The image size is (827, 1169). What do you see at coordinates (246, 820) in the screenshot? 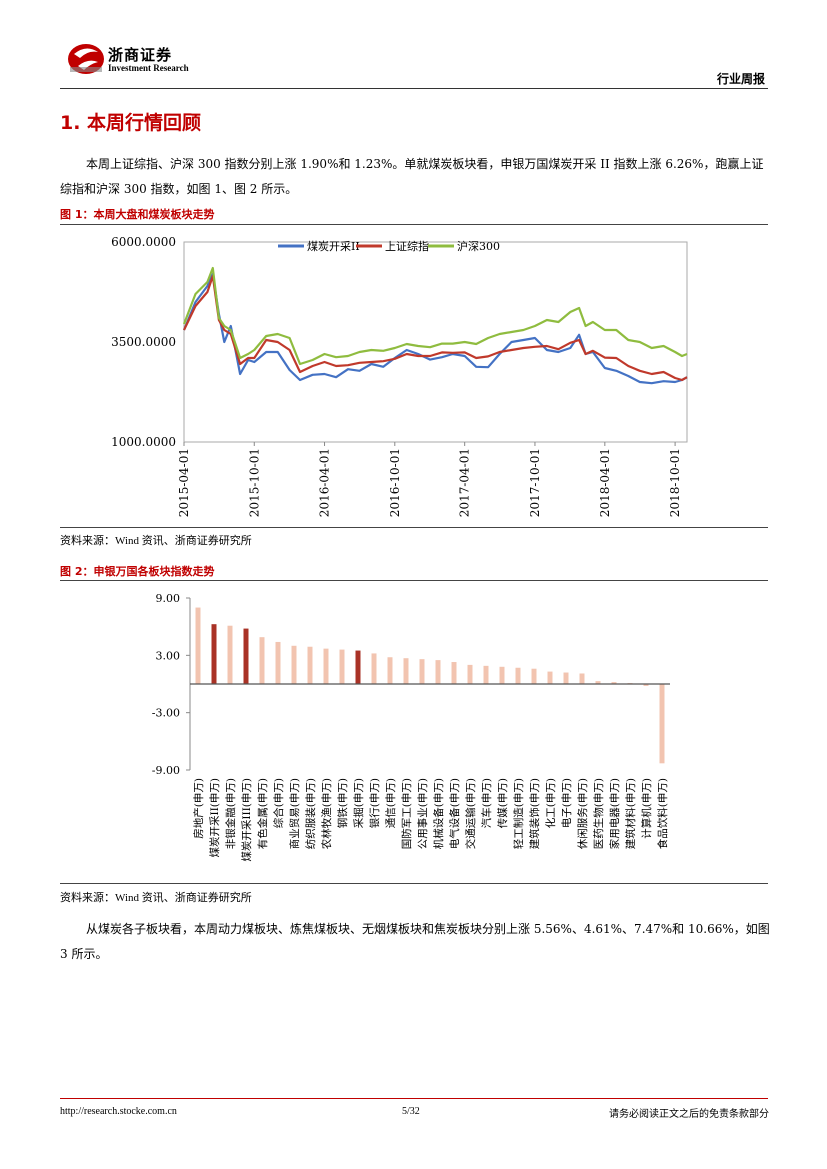
I see `category-label: 煤炭开采III(申万)` at bounding box center [246, 820].